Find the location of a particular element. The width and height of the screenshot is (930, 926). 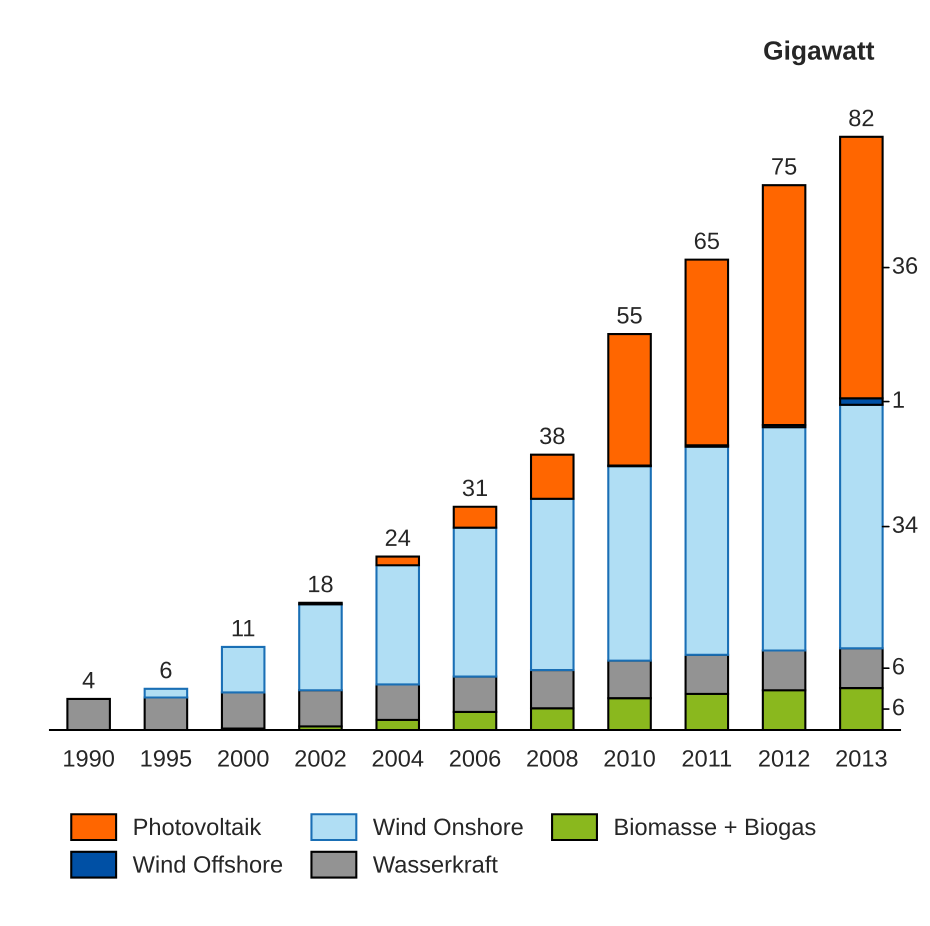

legend-label: Photovoltaik is located at coordinates (198, 827).